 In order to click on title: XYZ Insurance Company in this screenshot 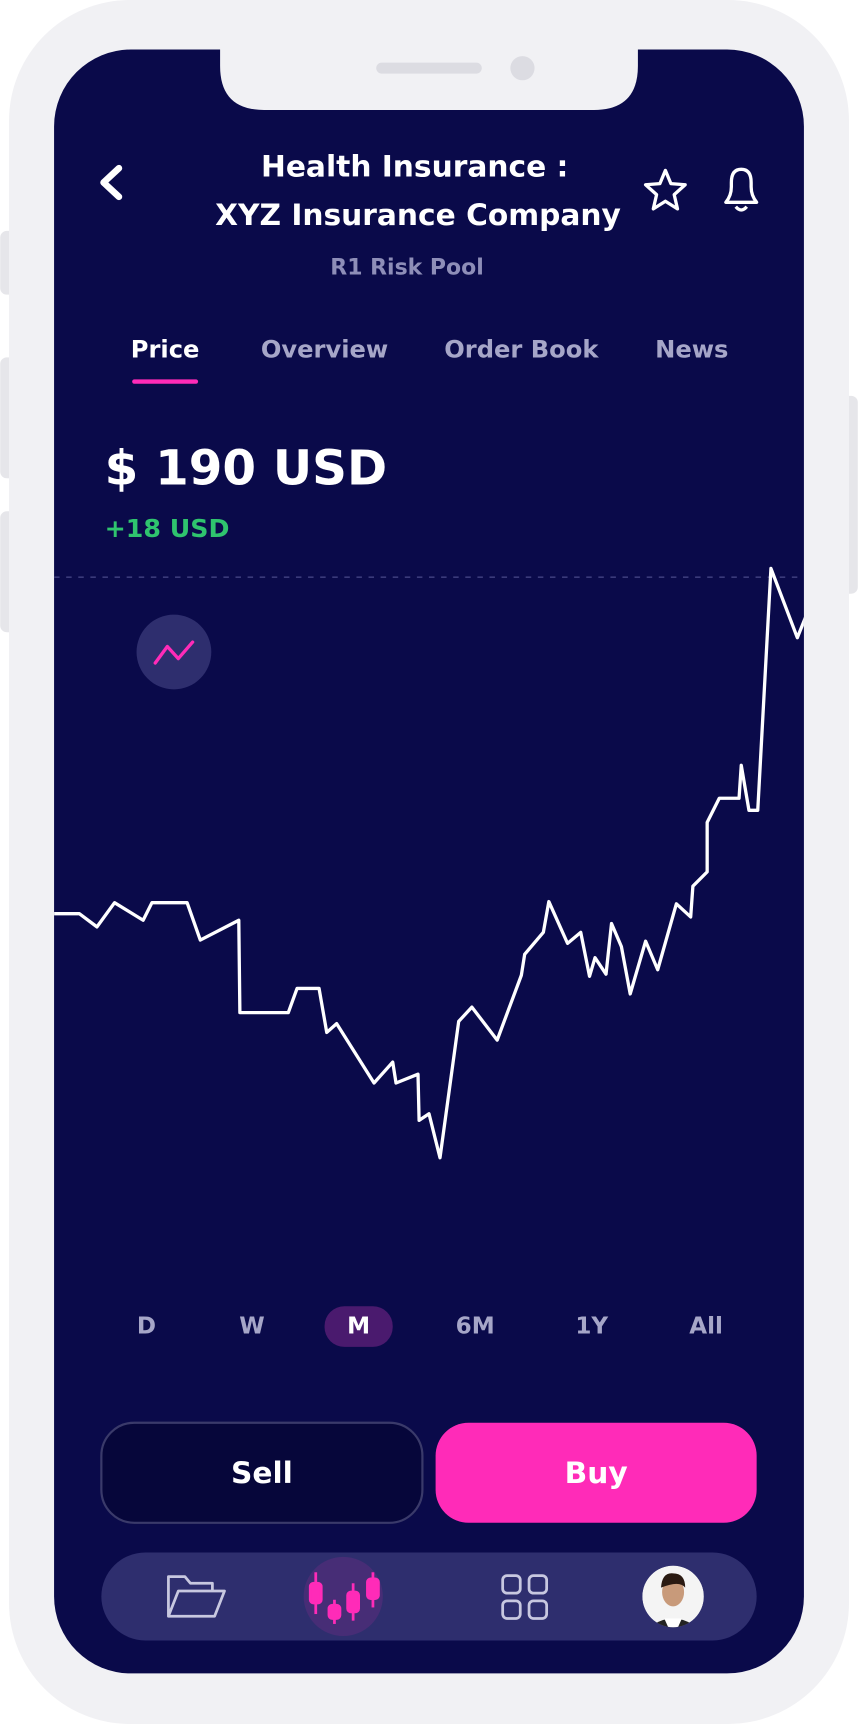, I will do `click(418, 214)`.